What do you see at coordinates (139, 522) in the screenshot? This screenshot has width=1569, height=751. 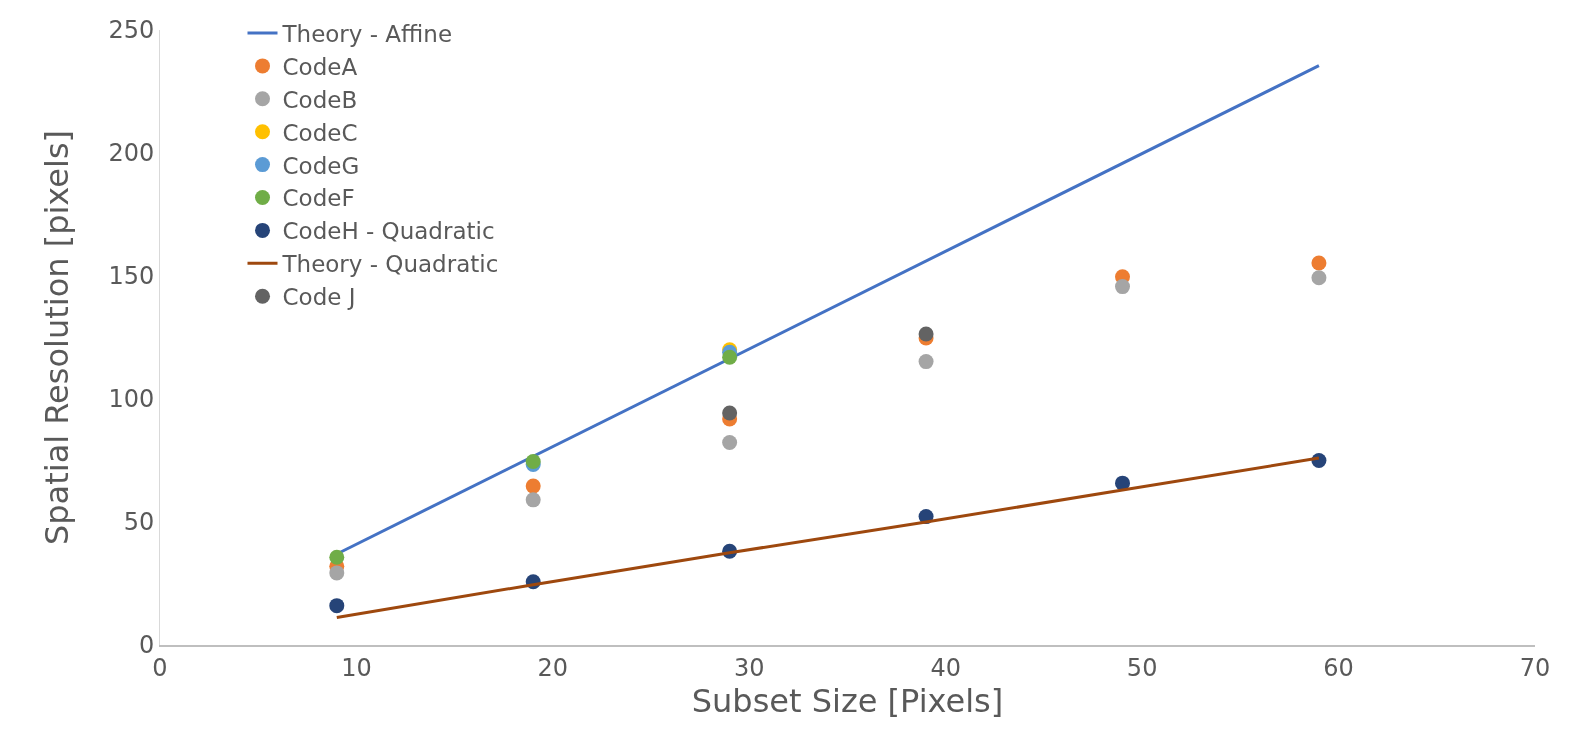 I see `y-tick-label: 50` at bounding box center [139, 522].